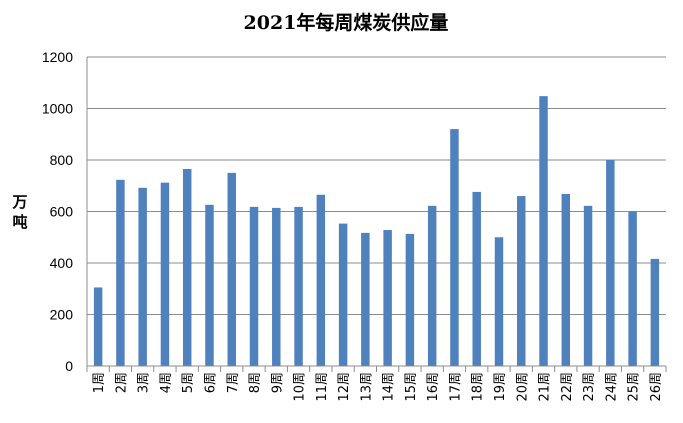 The image size is (683, 423). What do you see at coordinates (300, 387) in the screenshot?
I see `x-tick-label: 10周` at bounding box center [300, 387].